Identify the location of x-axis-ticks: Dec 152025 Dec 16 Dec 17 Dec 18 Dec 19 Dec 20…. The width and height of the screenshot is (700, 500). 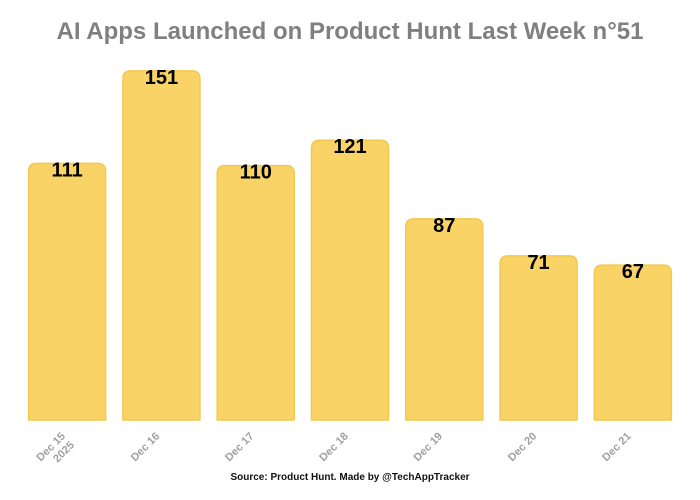
(334, 451).